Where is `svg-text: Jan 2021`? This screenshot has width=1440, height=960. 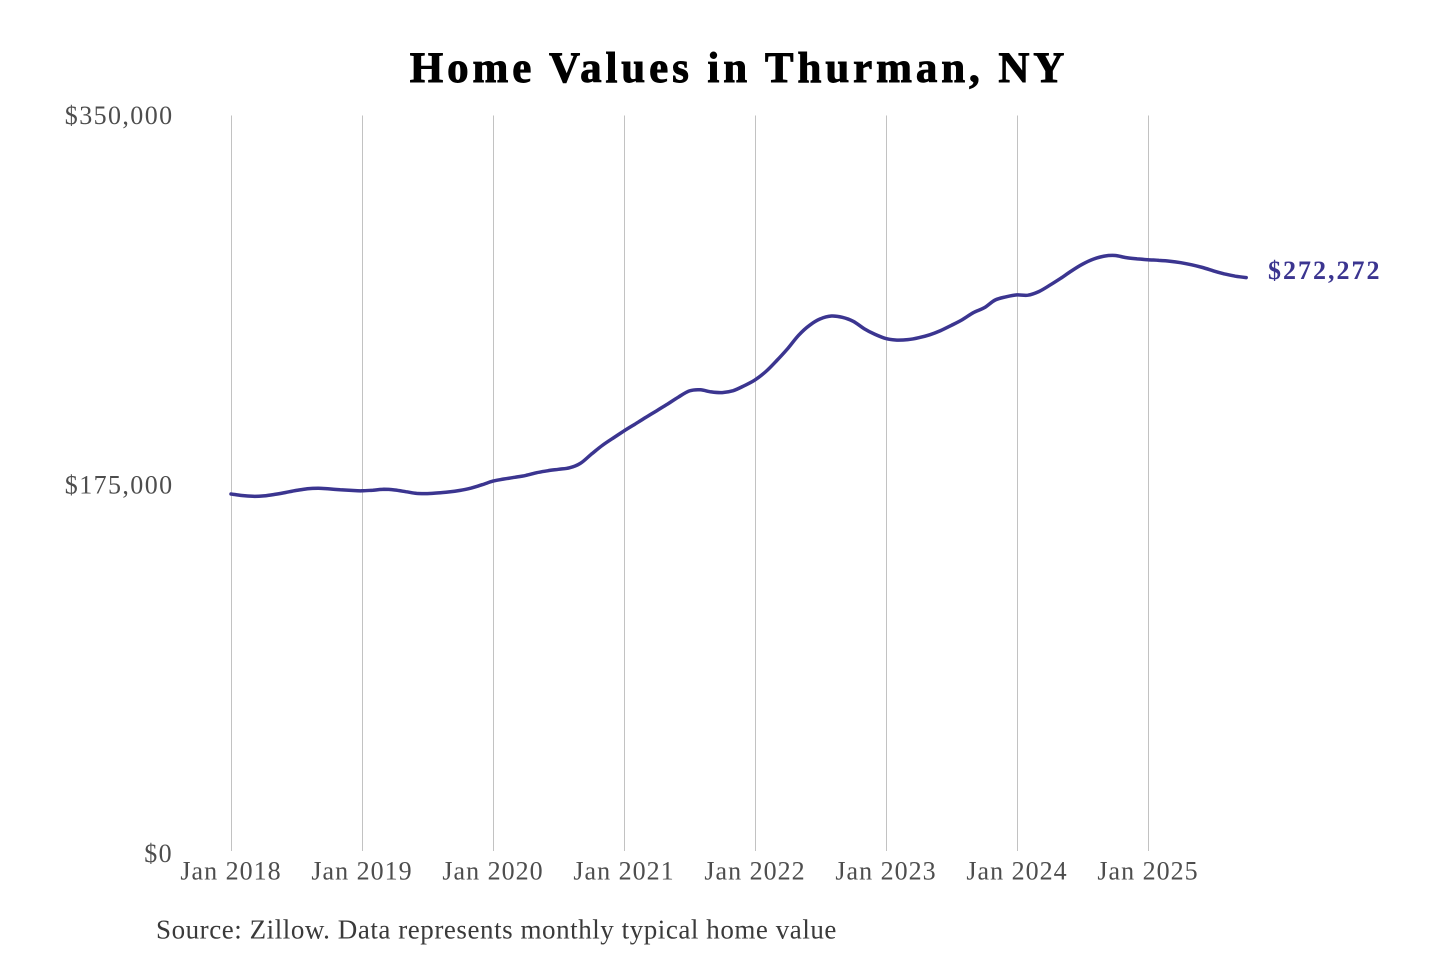 svg-text: Jan 2021 is located at coordinates (623, 871).